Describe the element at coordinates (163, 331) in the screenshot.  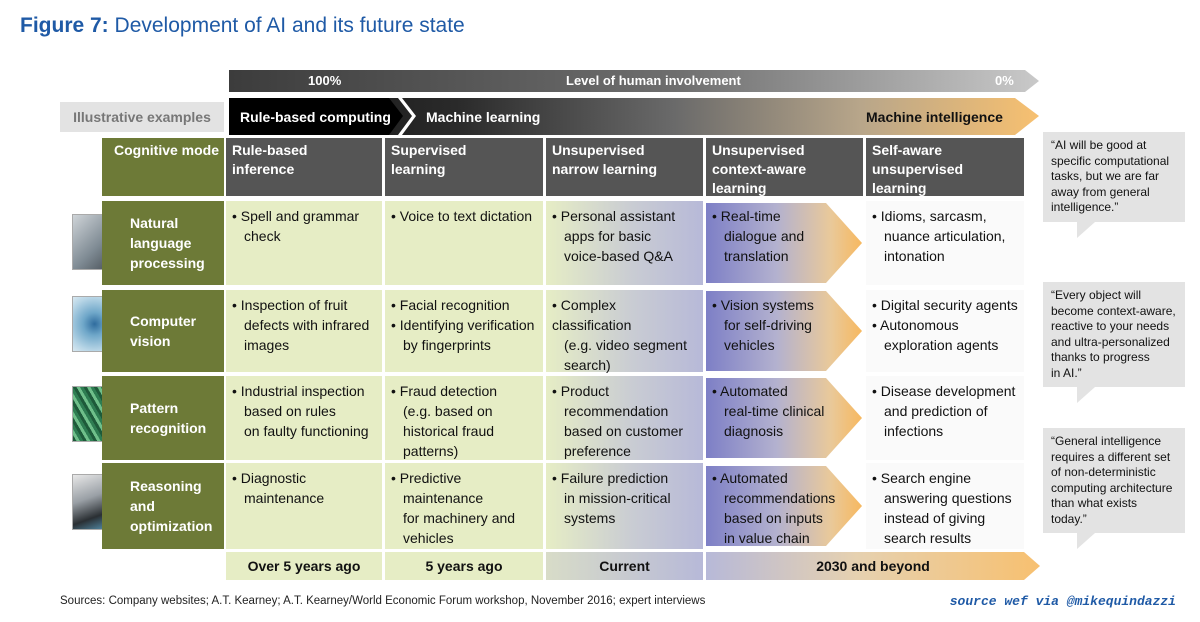
I see `row-label-computer-vision: Computer vision` at that location.